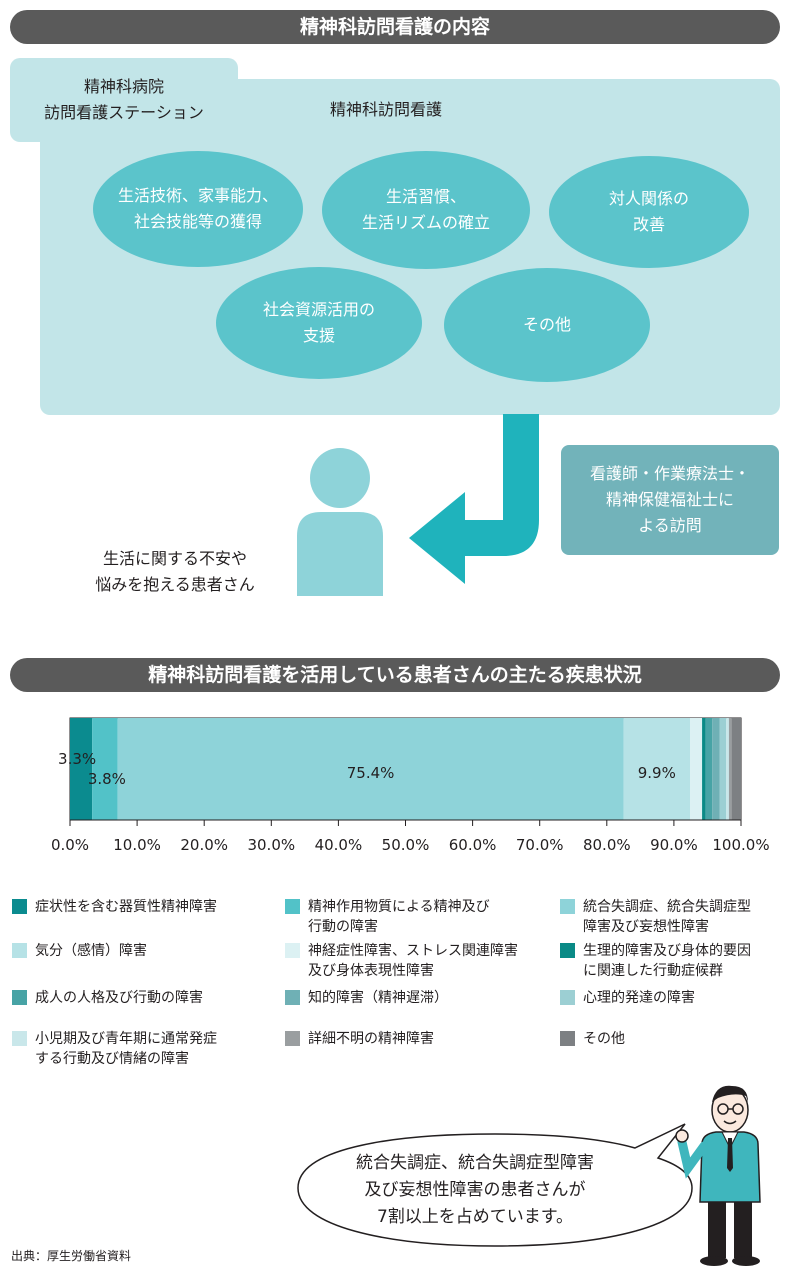 This screenshot has height=1275, width=800. I want to click on legend-label: 成人の人格及び行動の障害, so click(145, 998).